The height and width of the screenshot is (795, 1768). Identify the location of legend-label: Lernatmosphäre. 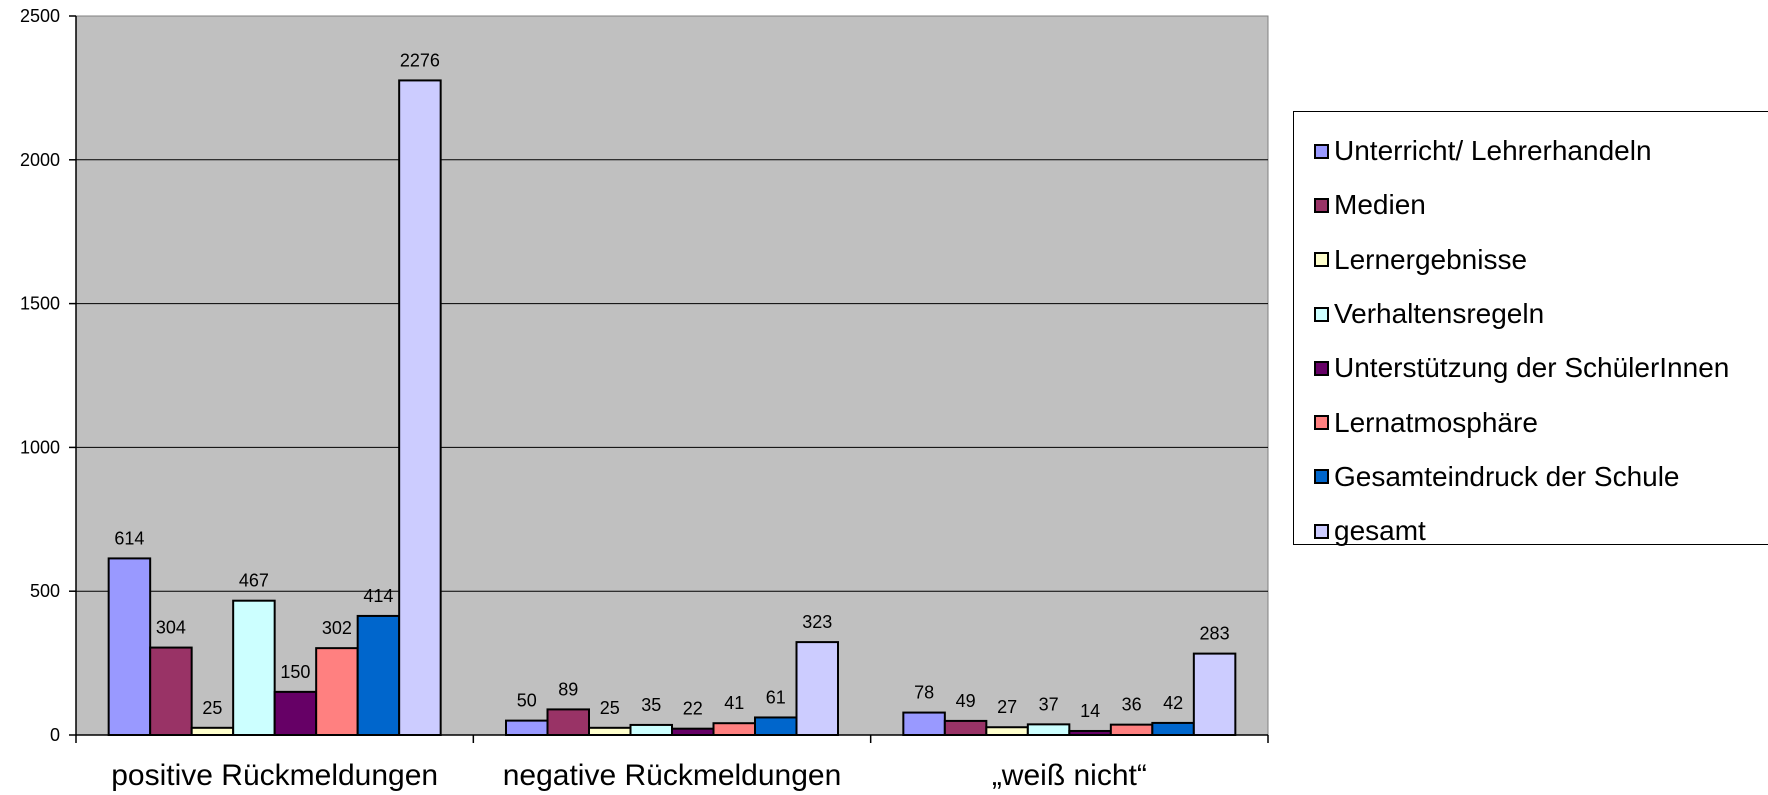
(1436, 422).